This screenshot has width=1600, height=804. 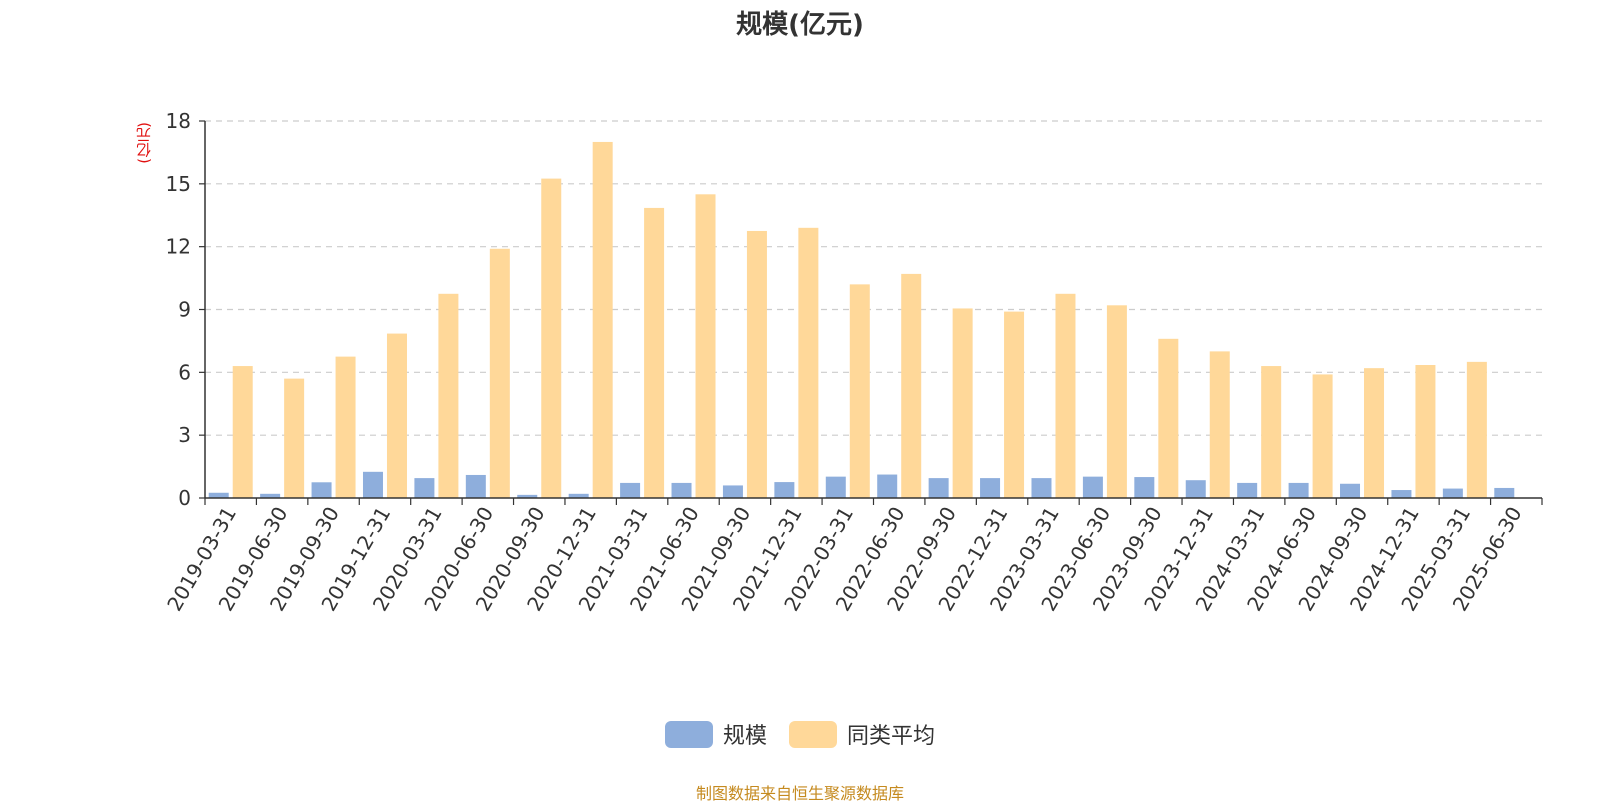 I want to click on legend-label-peer-average: 同类平均, so click(x=891, y=736).